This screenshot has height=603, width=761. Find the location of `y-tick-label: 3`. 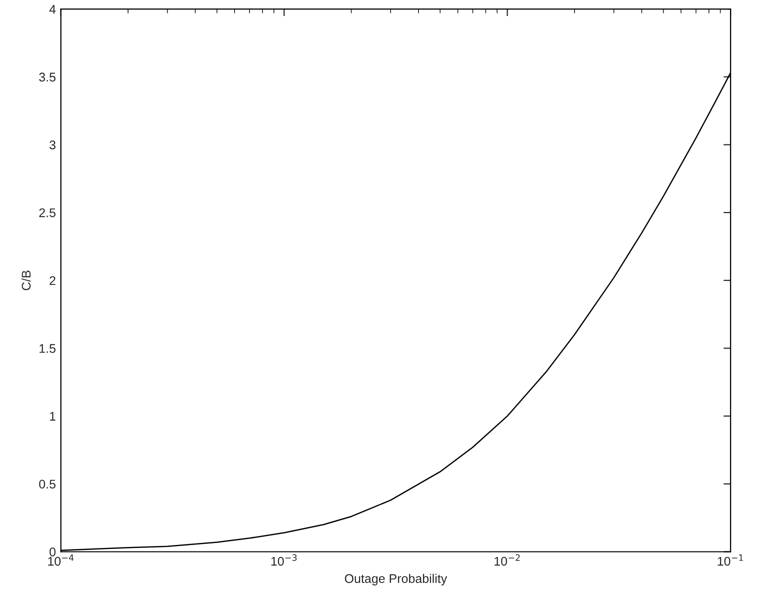

y-tick-label: 3 is located at coordinates (53, 145).